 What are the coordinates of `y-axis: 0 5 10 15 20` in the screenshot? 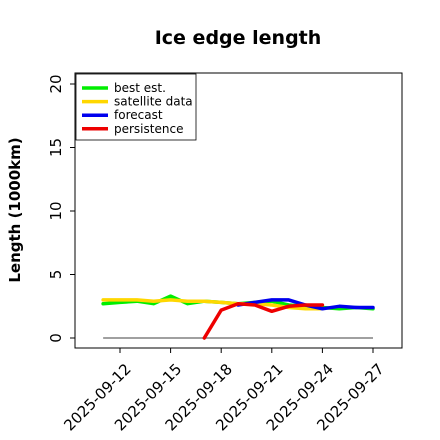 It's located at (61, 208).